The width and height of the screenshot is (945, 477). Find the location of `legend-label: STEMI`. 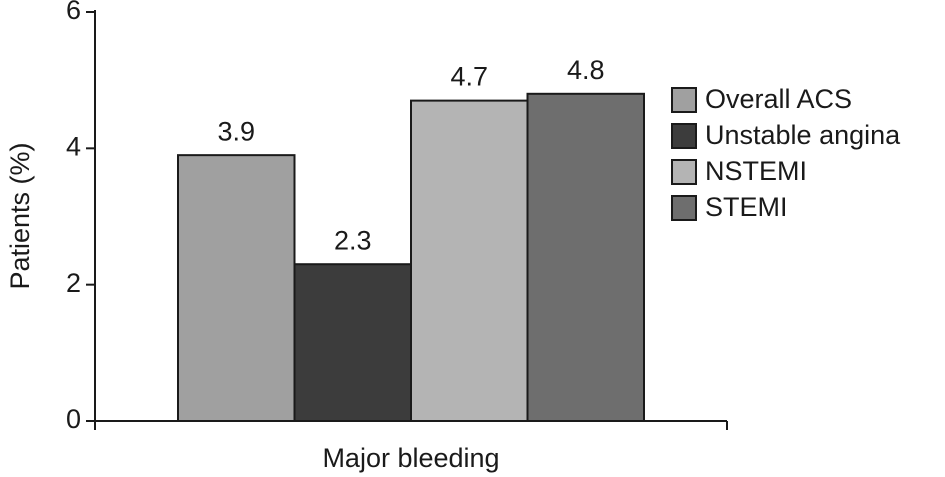

legend-label: STEMI is located at coordinates (746, 207).